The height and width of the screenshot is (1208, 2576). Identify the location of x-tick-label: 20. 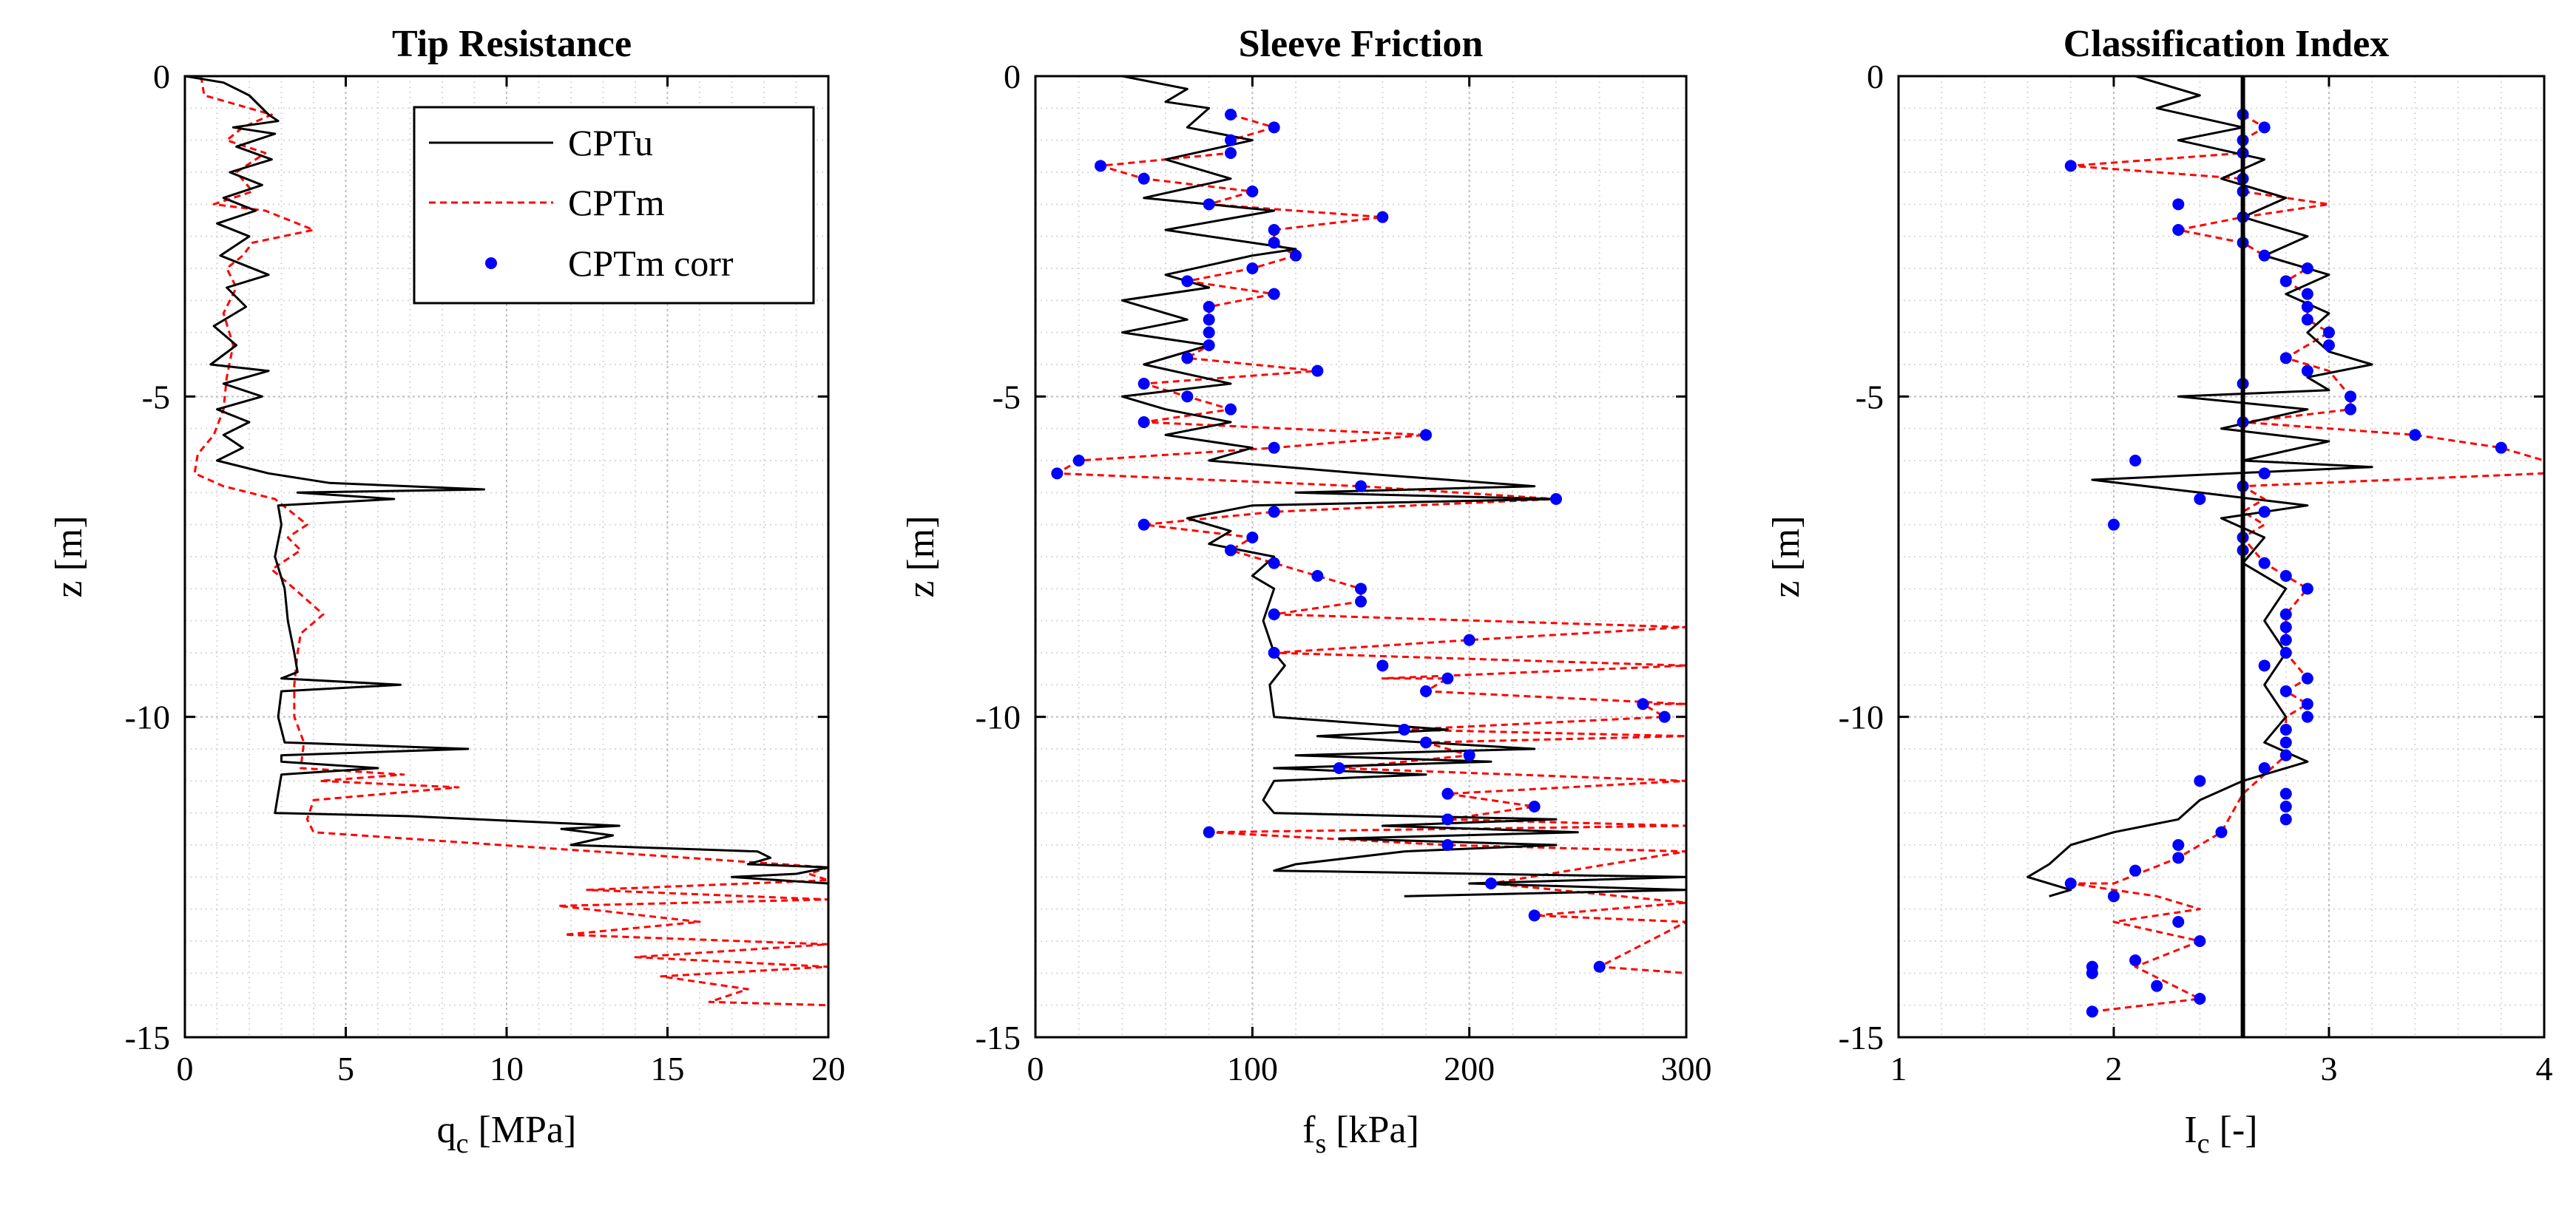
(828, 1068).